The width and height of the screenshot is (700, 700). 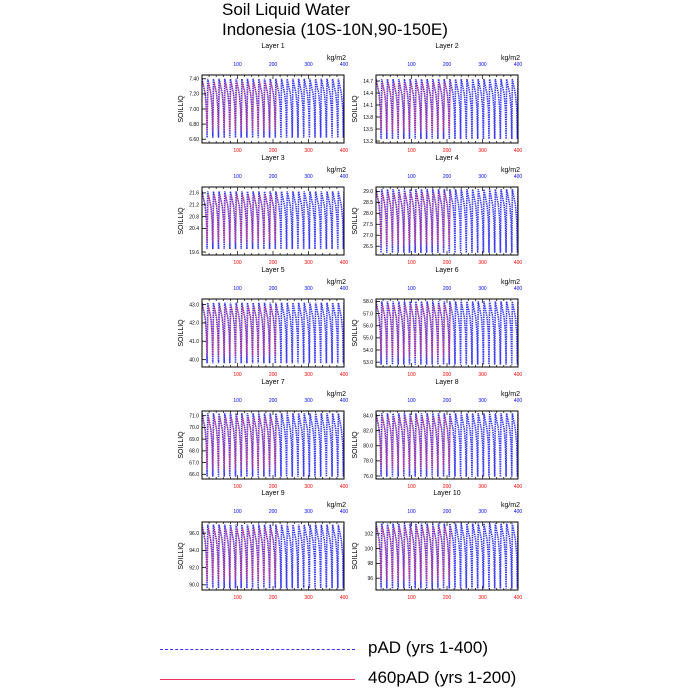 What do you see at coordinates (194, 140) in the screenshot?
I see `y-tick-label: 6.60` at bounding box center [194, 140].